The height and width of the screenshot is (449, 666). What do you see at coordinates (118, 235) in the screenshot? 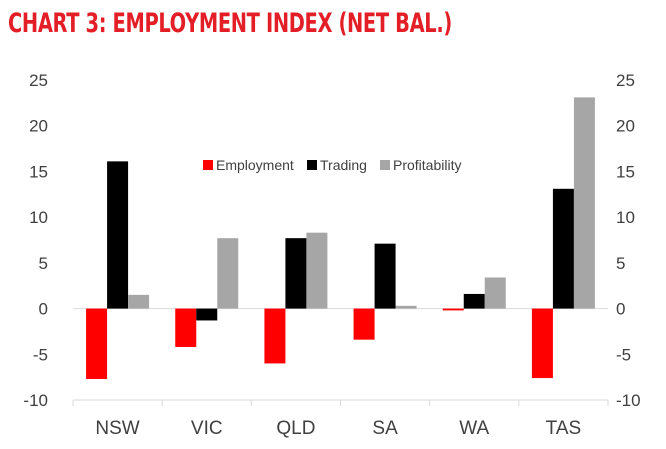
I see `bar-trading-nsw` at bounding box center [118, 235].